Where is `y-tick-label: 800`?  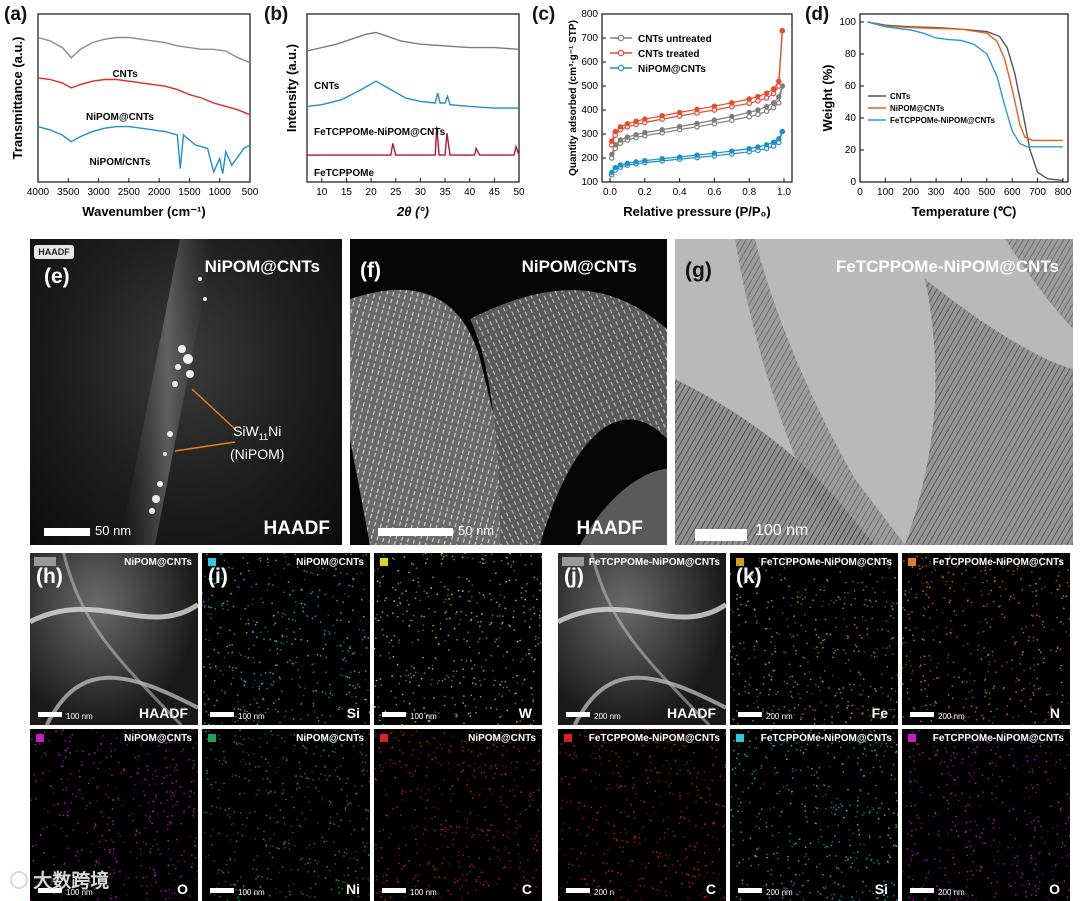
y-tick-label: 800 is located at coordinates (589, 14).